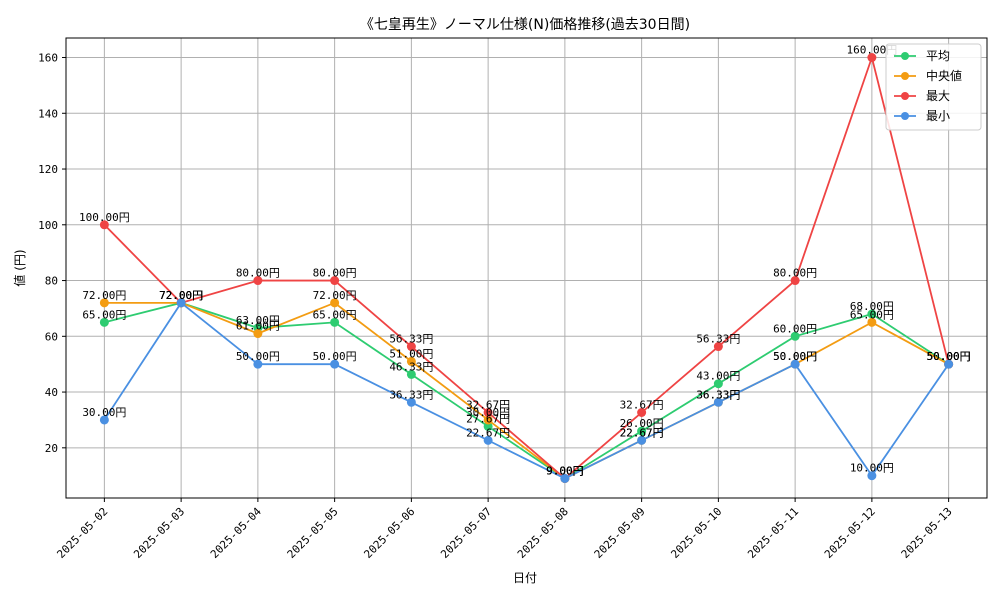 This screenshot has height=600, width=1000. What do you see at coordinates (236, 533) in the screenshot?
I see `x-tick-label: 2025-05-04` at bounding box center [236, 533].